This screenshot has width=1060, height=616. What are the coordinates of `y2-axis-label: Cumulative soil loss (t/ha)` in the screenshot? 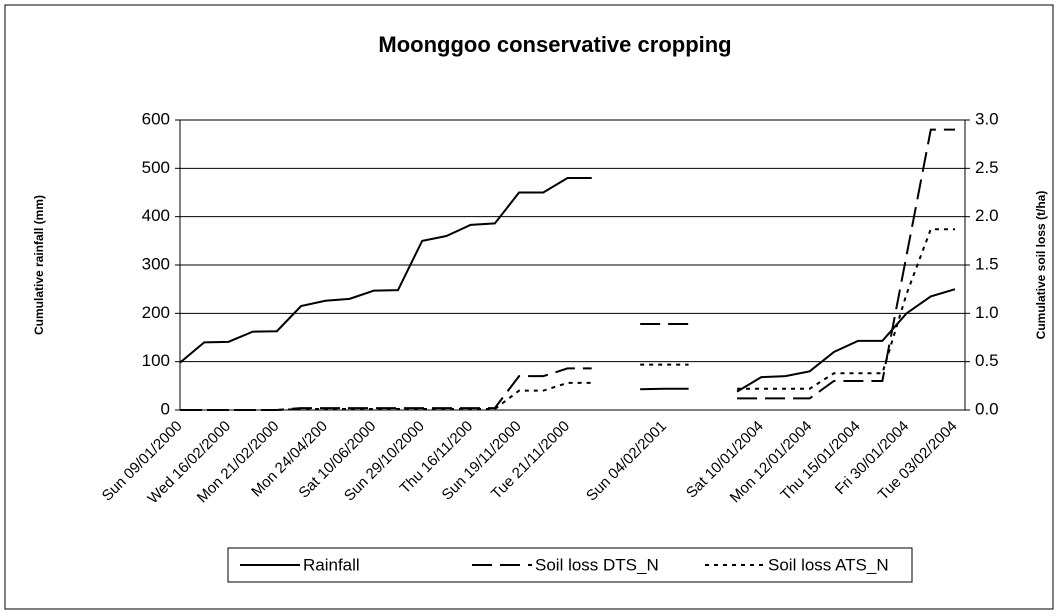 It's located at (1041, 265).